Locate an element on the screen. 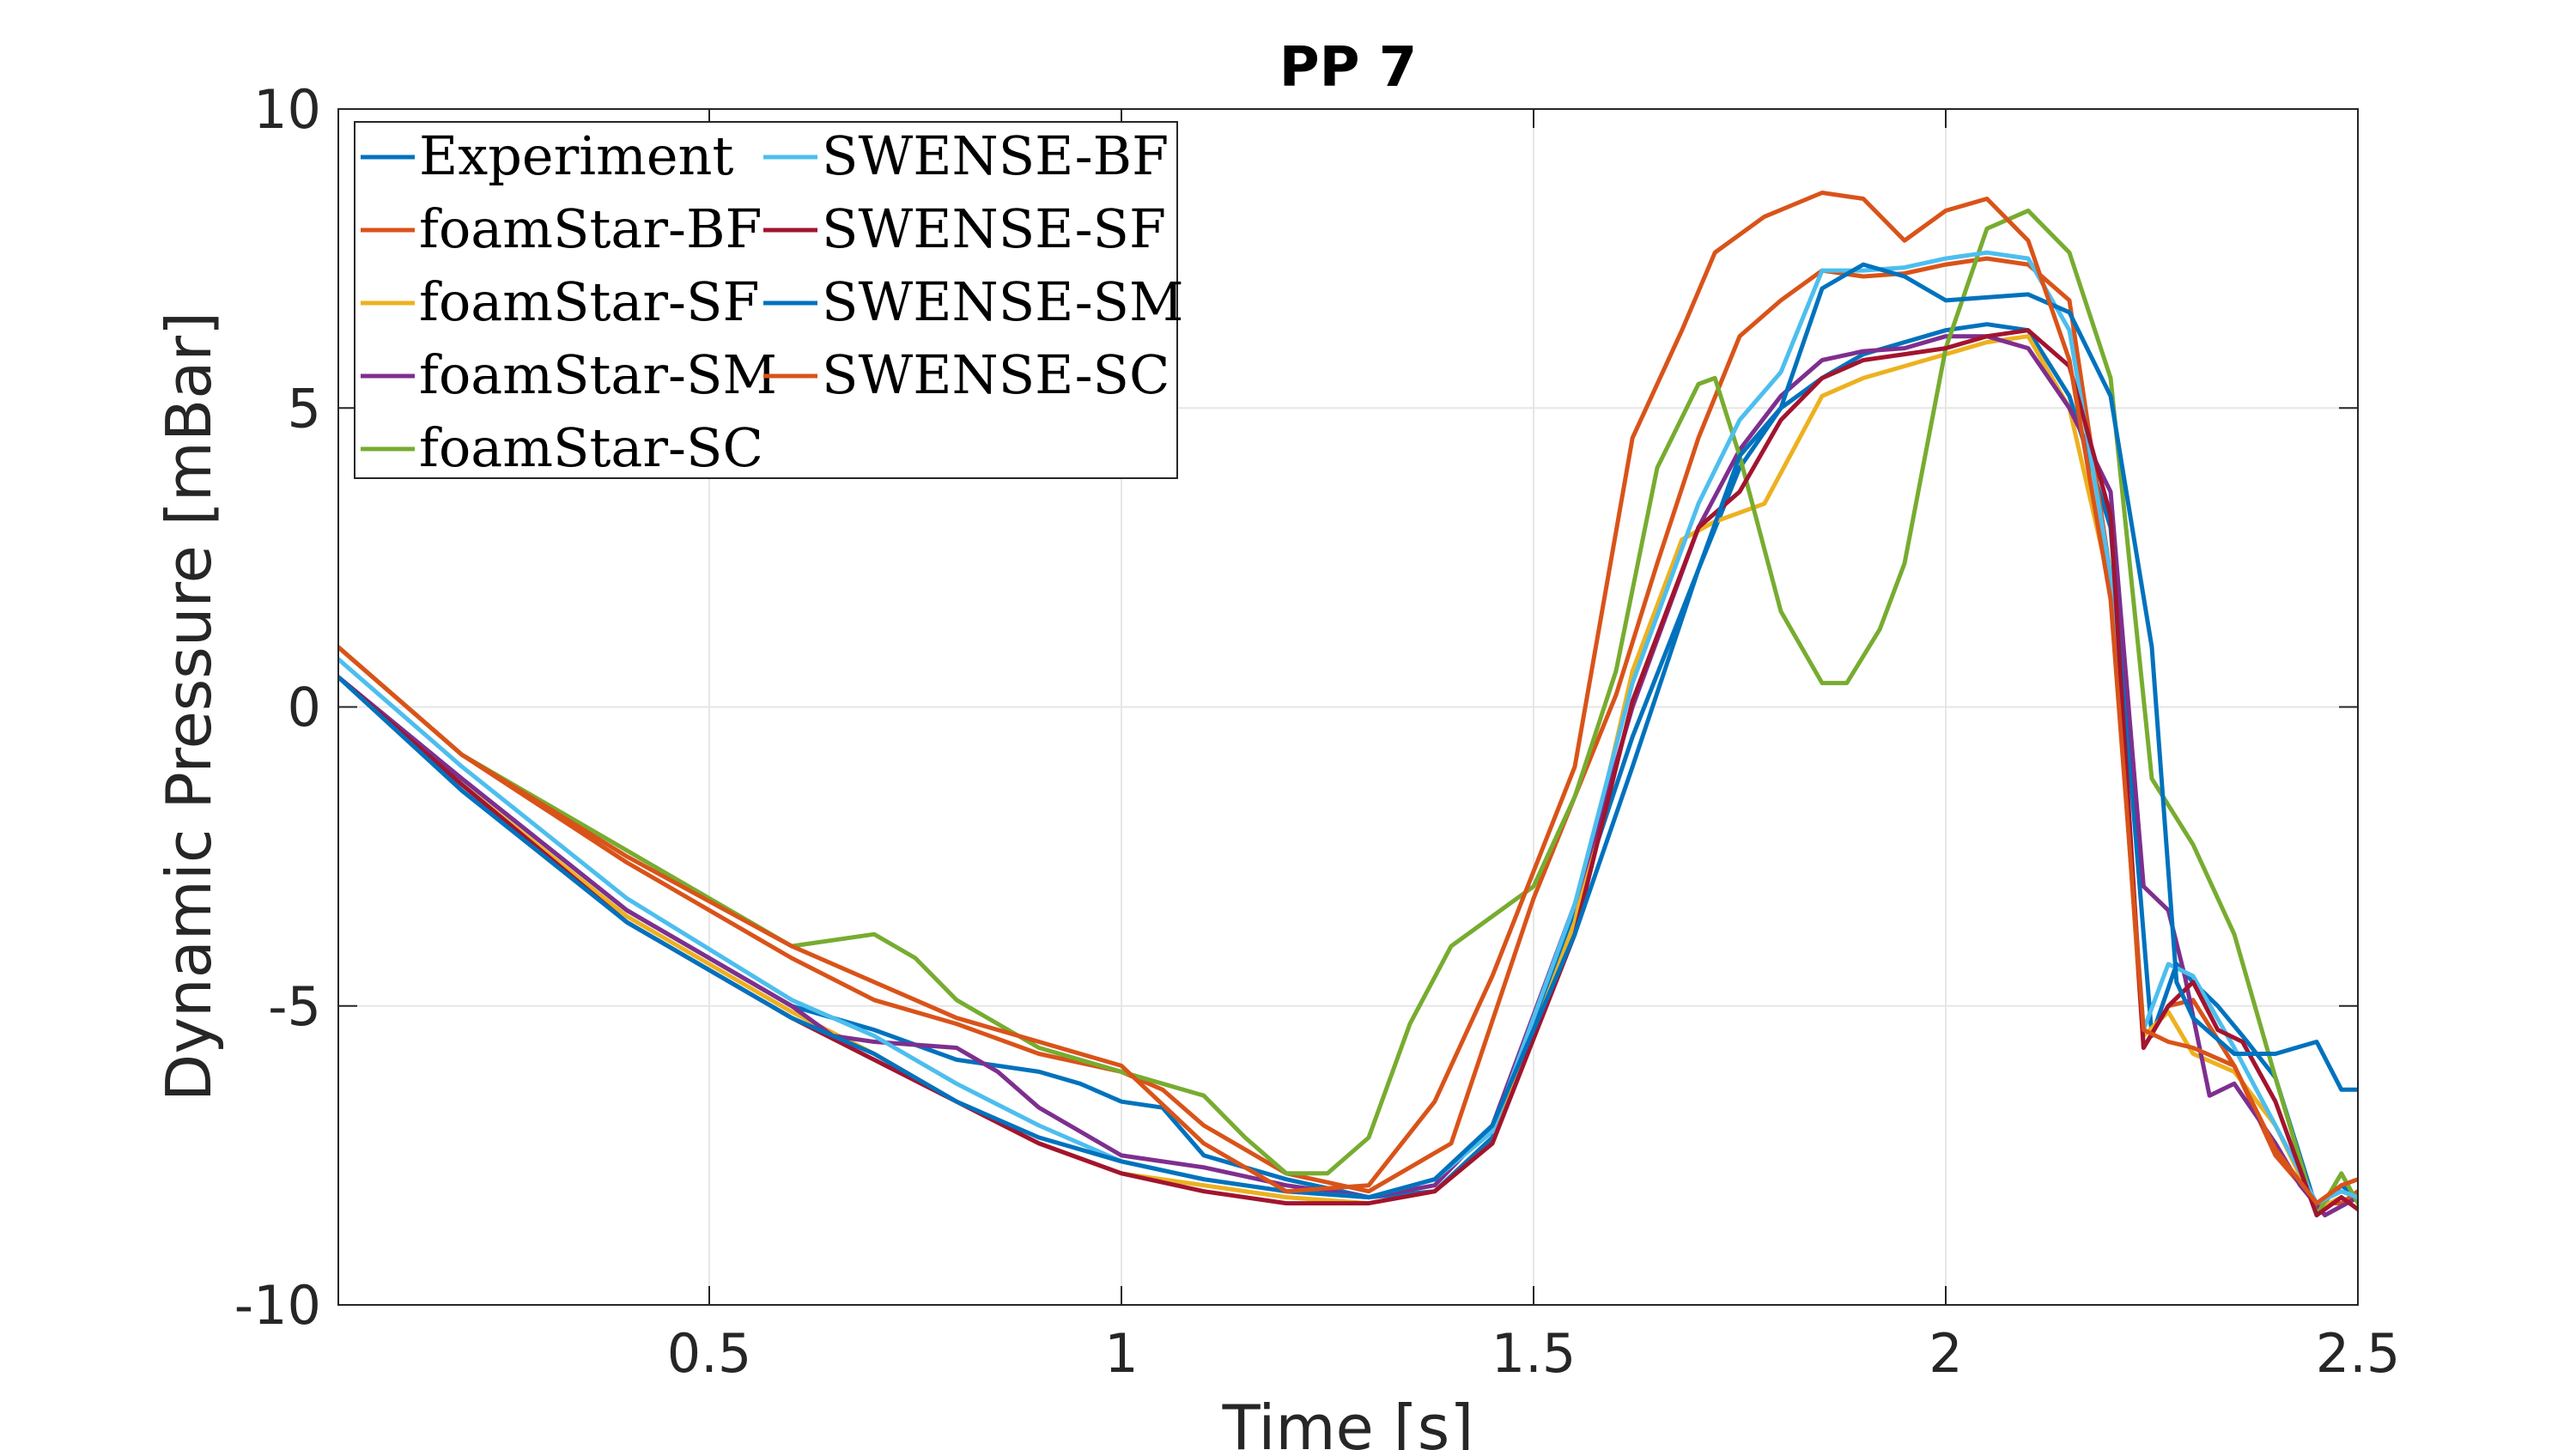 The width and height of the screenshot is (2576, 1450). x-tick-label: 1 is located at coordinates (1121, 1353).